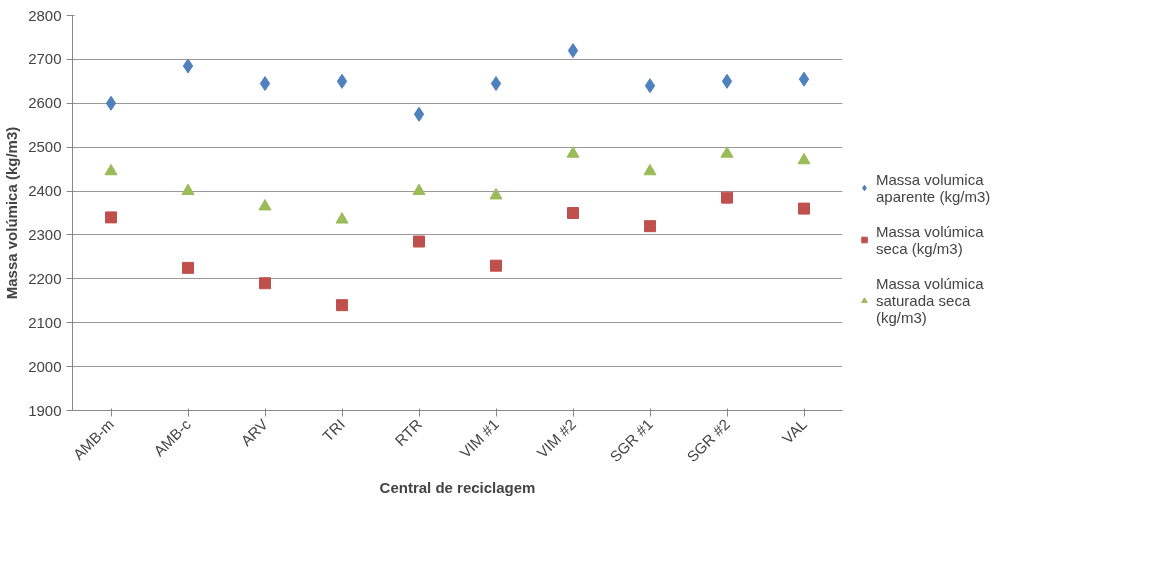 This screenshot has height=563, width=1150. I want to click on x-tick-label: TRI, so click(333, 430).